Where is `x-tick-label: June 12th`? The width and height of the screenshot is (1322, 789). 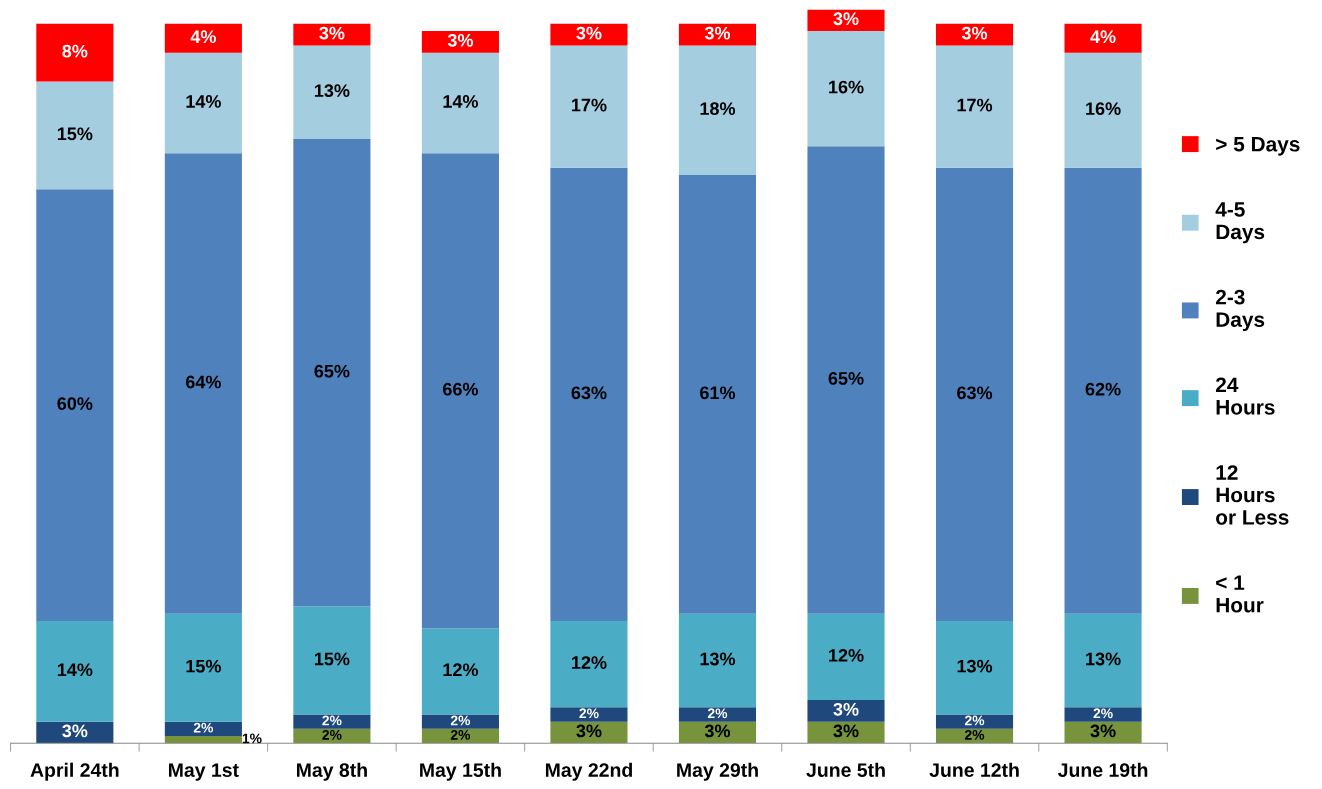
x-tick-label: June 12th is located at coordinates (974, 769).